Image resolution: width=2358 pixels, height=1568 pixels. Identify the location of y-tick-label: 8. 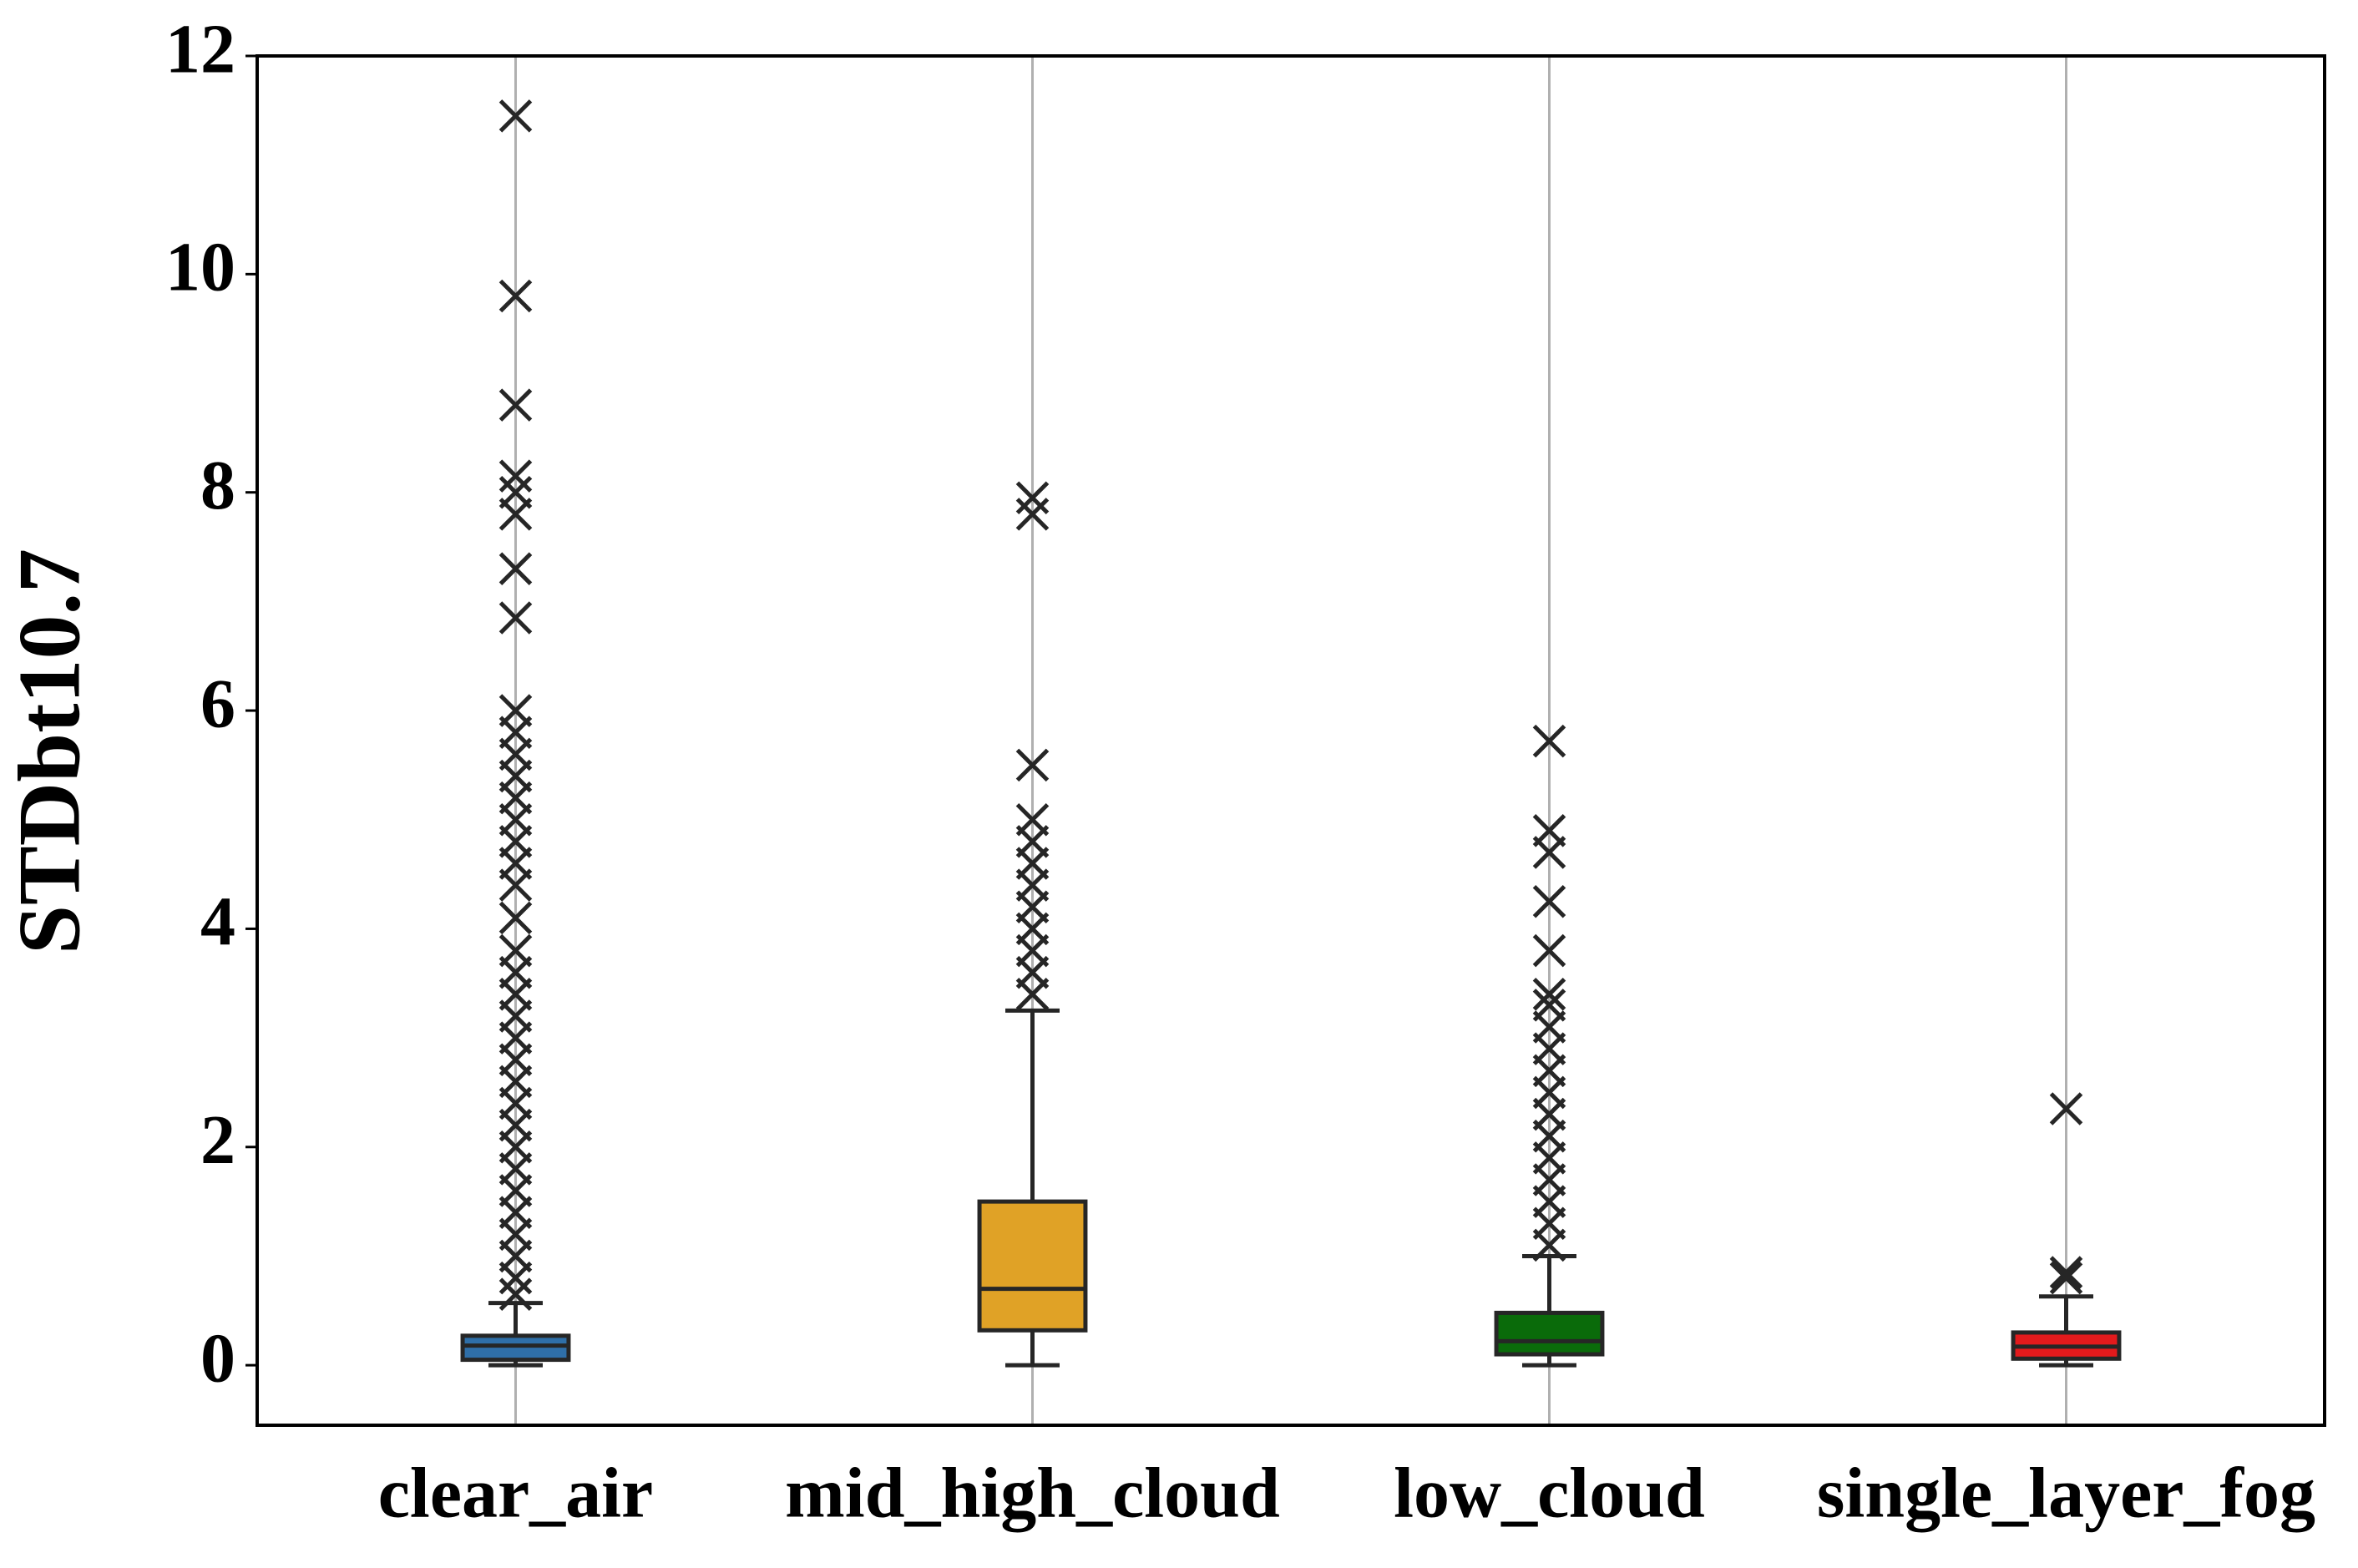
(217, 485).